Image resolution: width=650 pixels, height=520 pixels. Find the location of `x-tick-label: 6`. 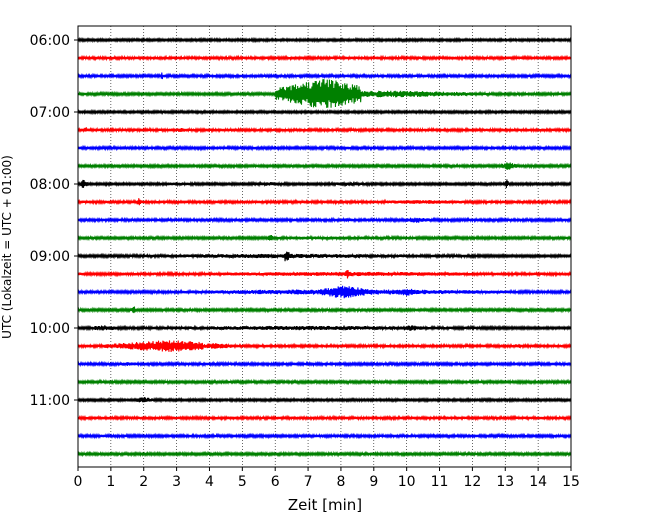

x-tick-label: 6 is located at coordinates (275, 482).